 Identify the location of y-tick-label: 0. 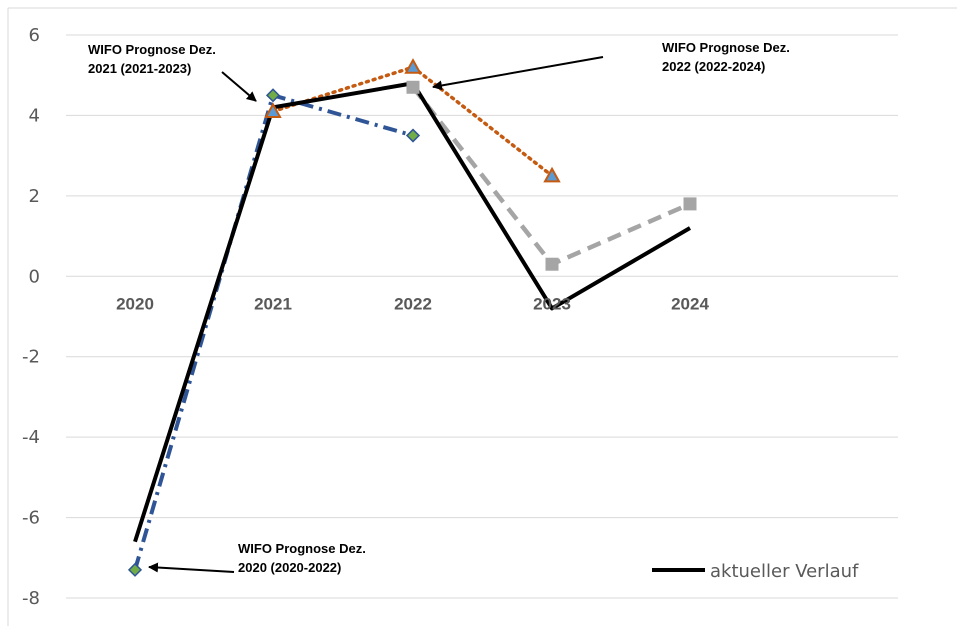
(34, 276).